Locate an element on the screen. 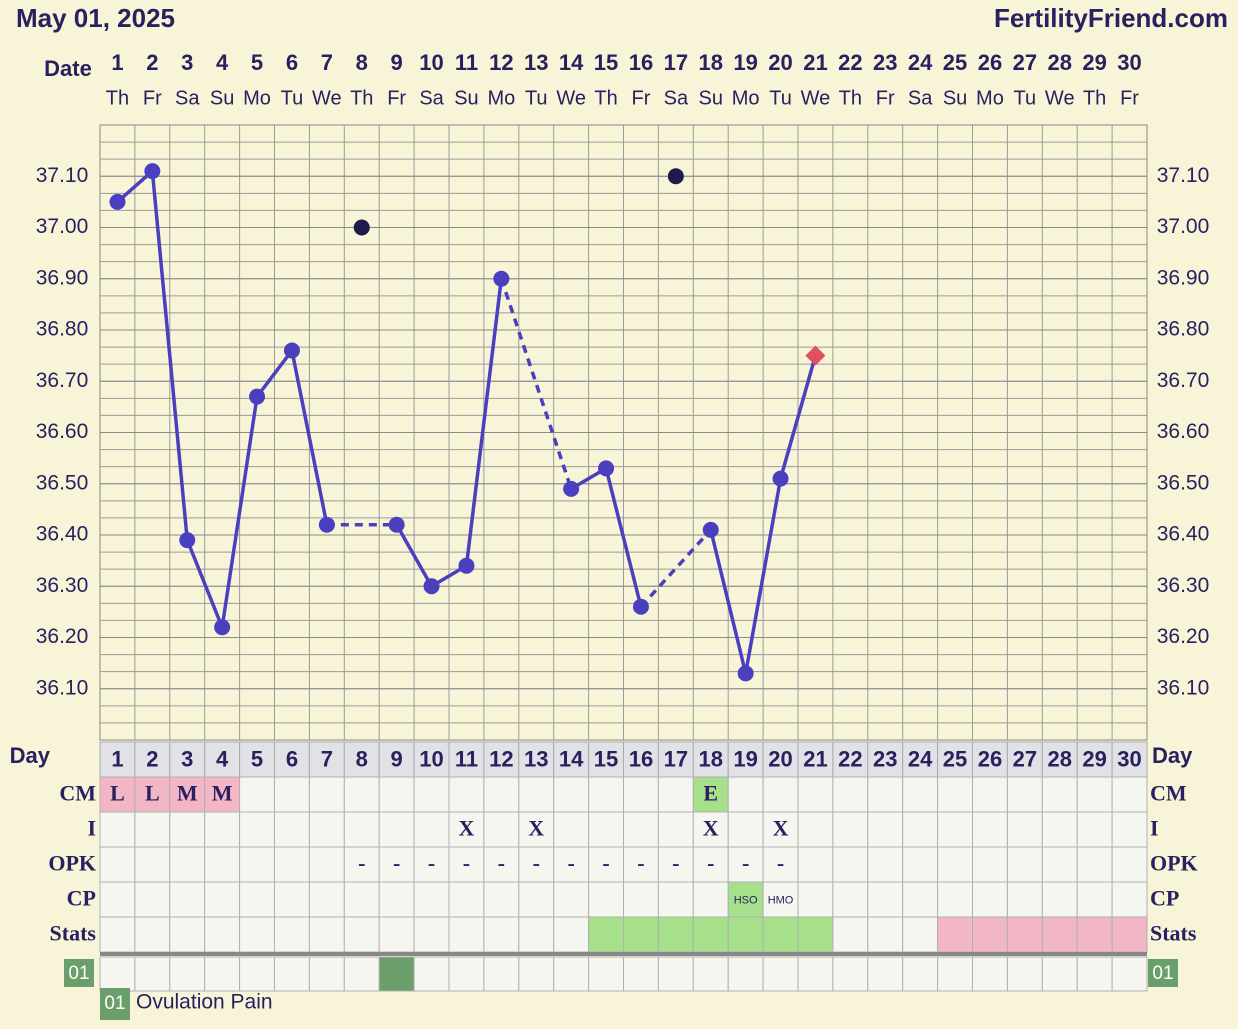  y-tick-label: 36.70 is located at coordinates (62, 380).